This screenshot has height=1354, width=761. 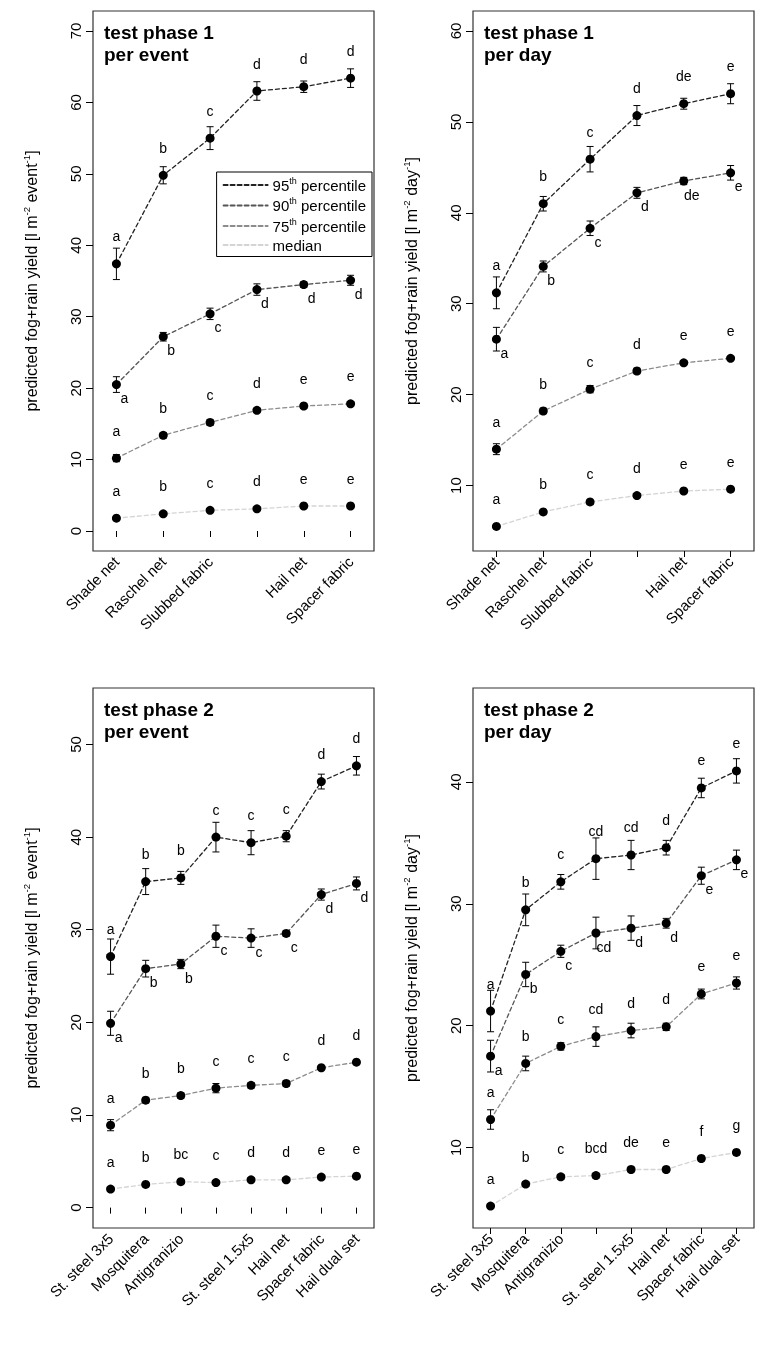 What do you see at coordinates (75, 31) in the screenshot?
I see `y-tick-label: 70` at bounding box center [75, 31].